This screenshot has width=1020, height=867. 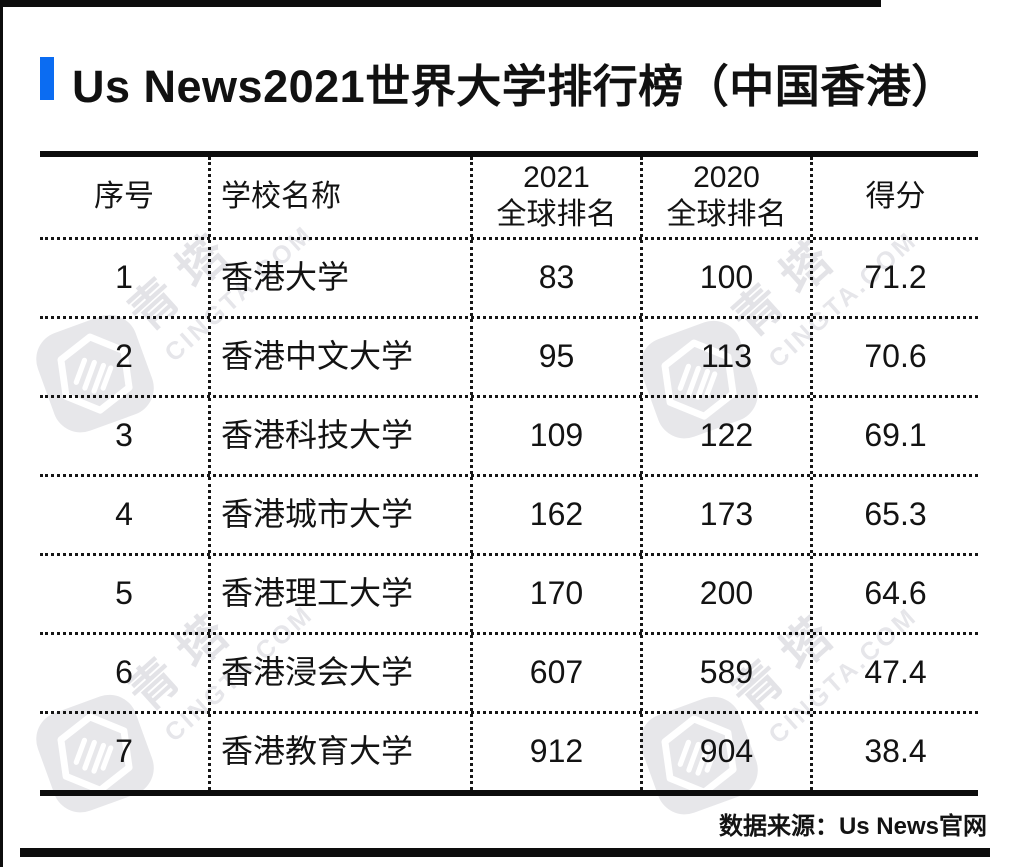 I want to click on column-header-rank: 序号, so click(x=124, y=196).